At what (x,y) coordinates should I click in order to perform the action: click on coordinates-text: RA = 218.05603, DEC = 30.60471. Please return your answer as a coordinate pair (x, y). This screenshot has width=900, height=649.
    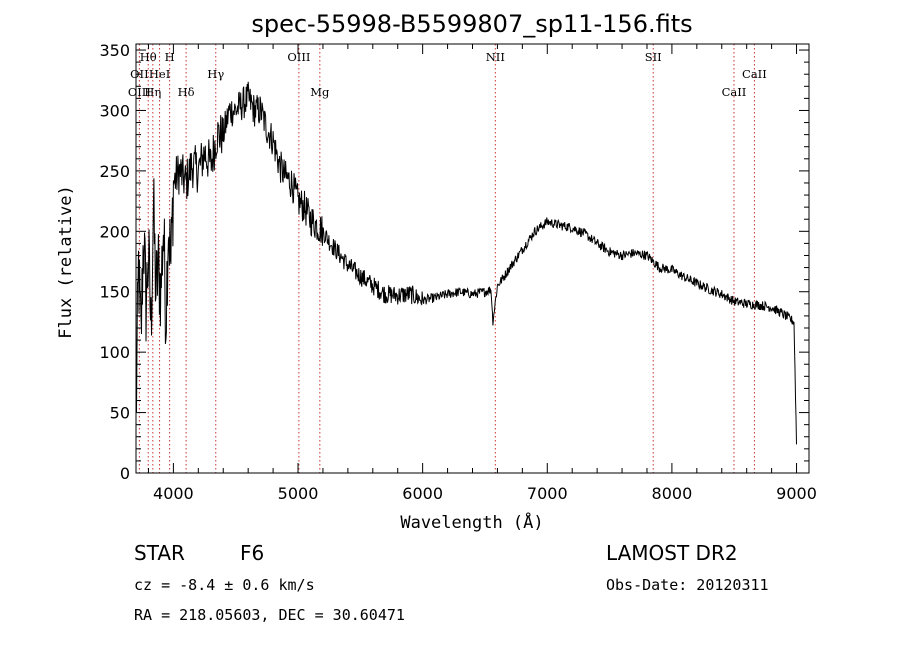
    Looking at the image, I should click on (269, 615).